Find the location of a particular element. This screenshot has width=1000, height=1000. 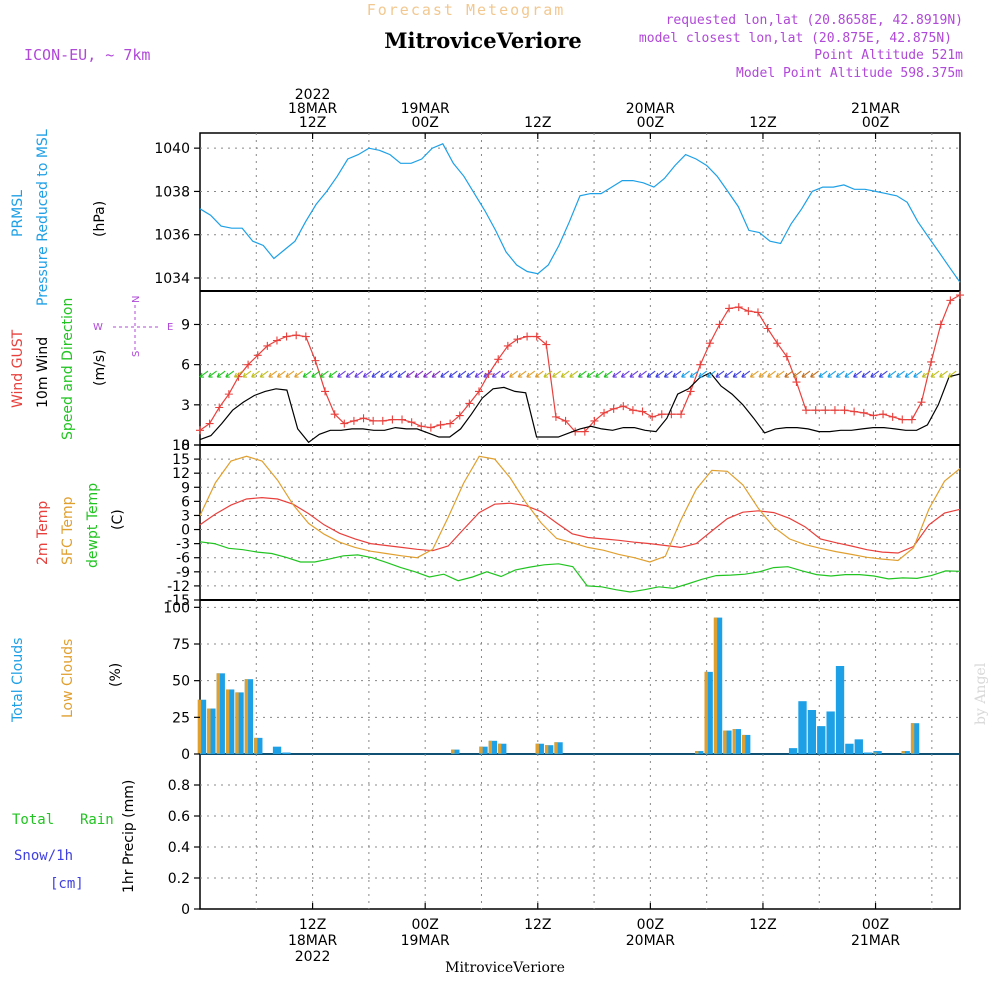

compass-w: W is located at coordinates (98, 327).